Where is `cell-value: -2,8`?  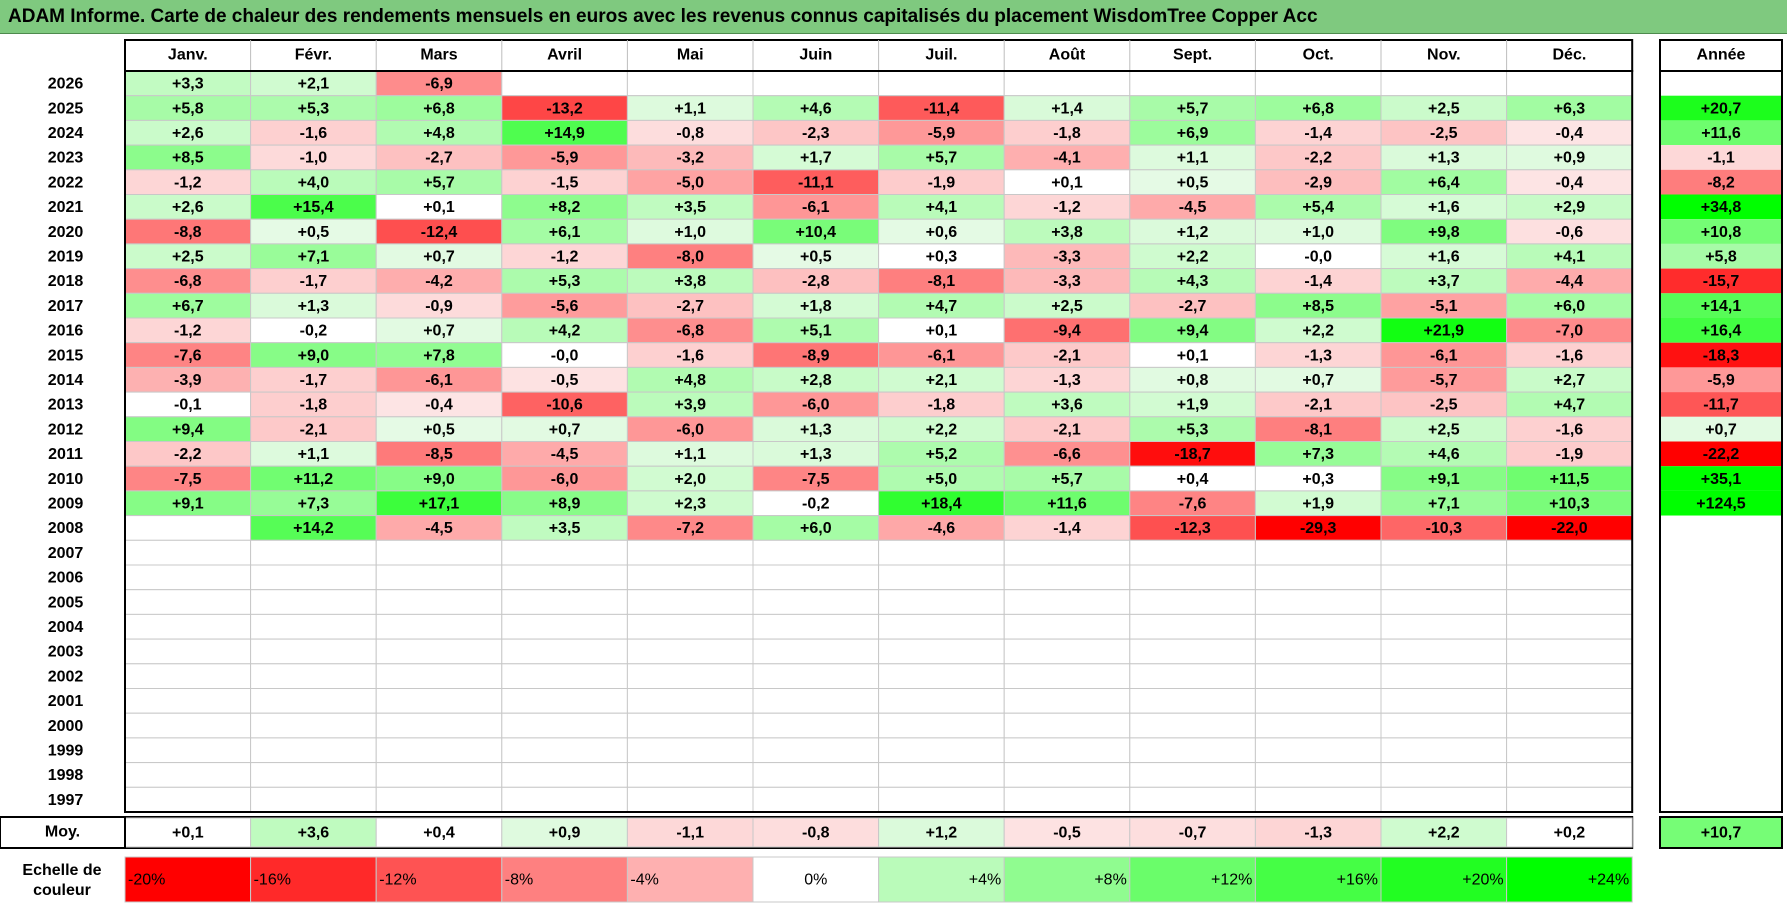 cell-value: -2,8 is located at coordinates (816, 281).